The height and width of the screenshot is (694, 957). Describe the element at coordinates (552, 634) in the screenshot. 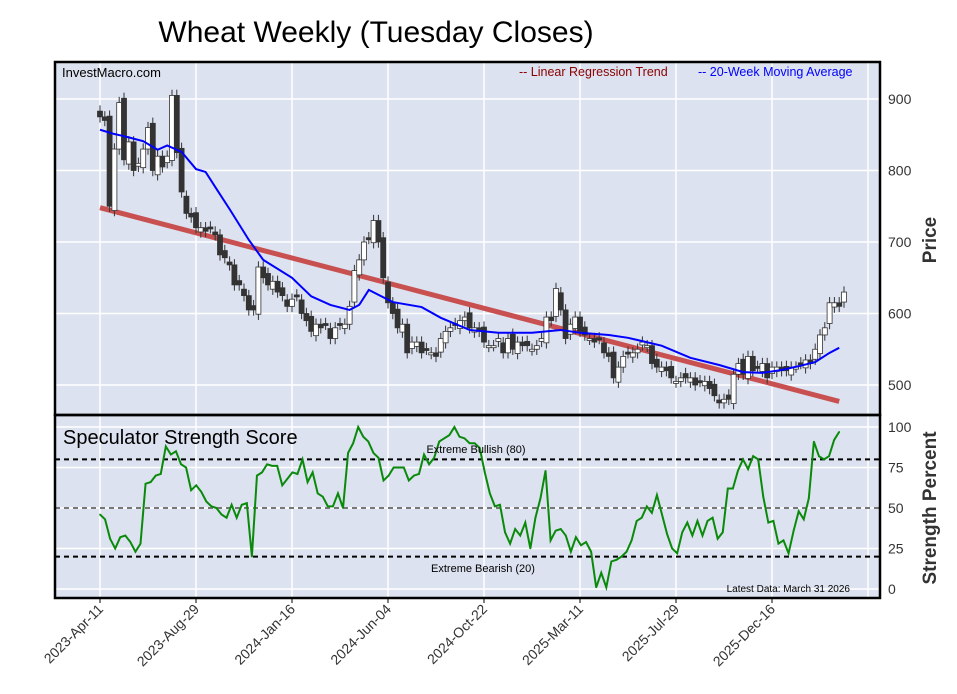

I see `x-tick-label: 2025-Mar-11` at that location.